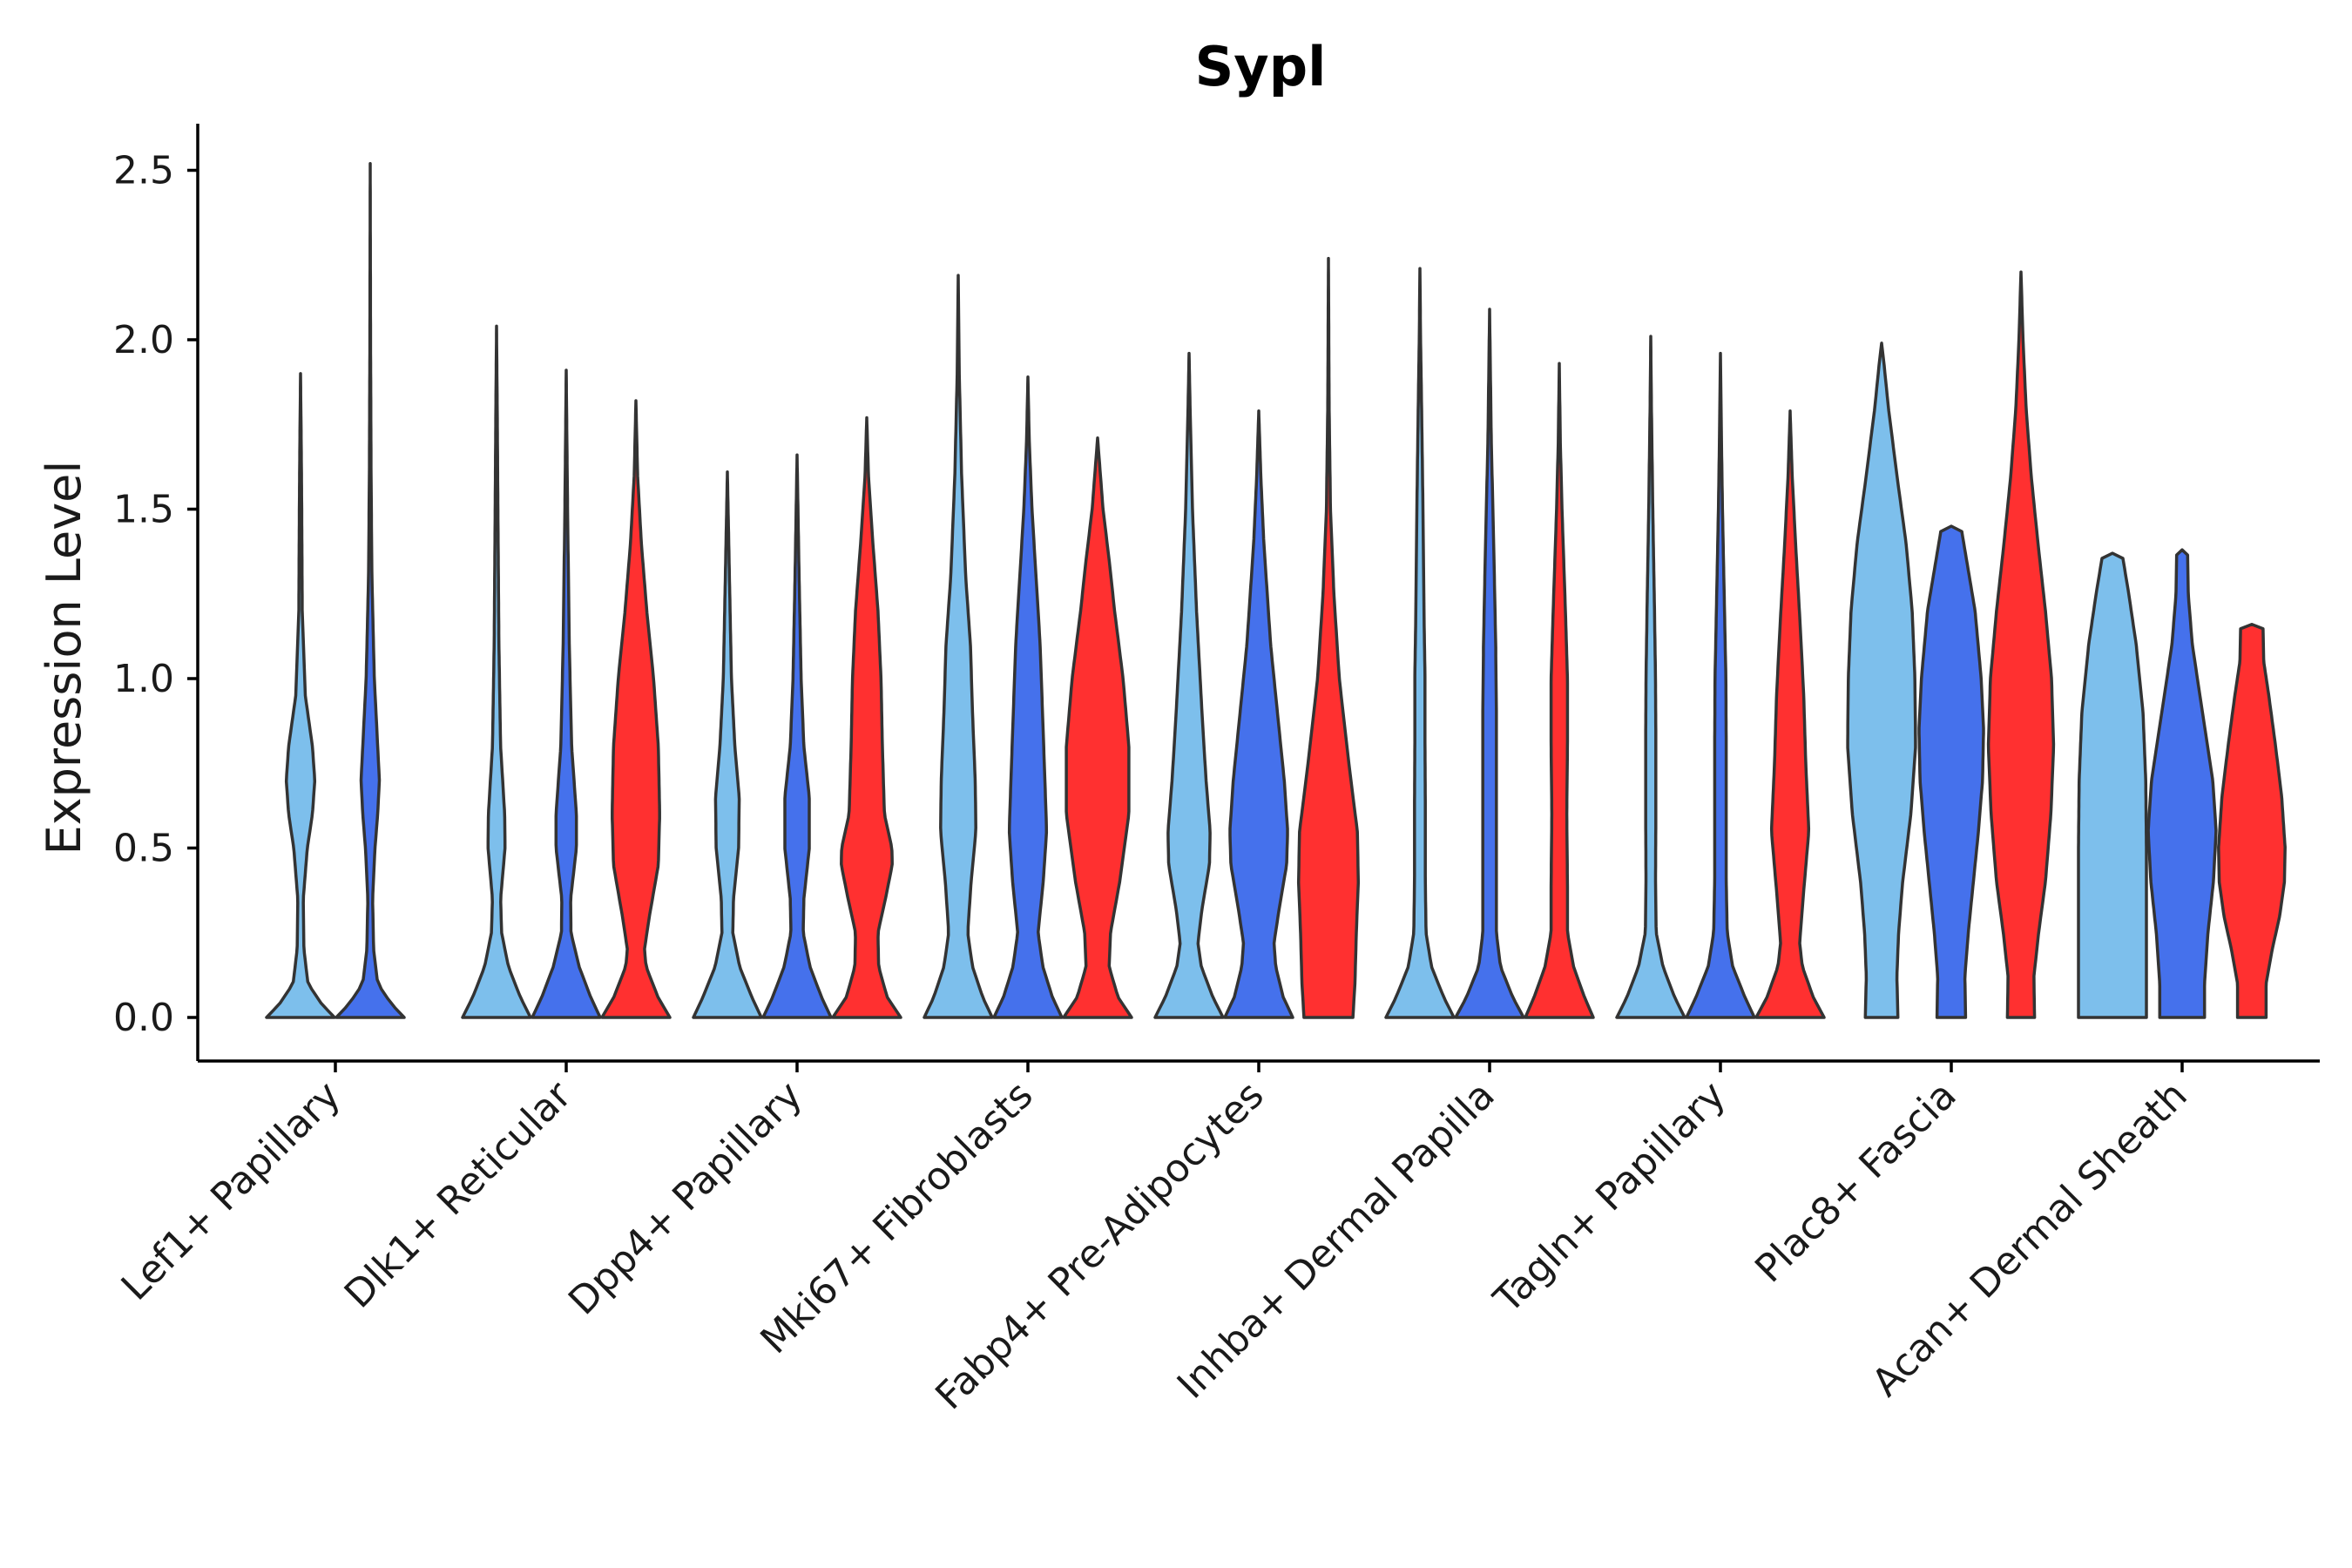 Image resolution: width=2352 pixels, height=1568 pixels. I want to click on y-axis-ticks: 0.0 0.5 1.0 1.5 2.0 2.5, so click(155, 594).